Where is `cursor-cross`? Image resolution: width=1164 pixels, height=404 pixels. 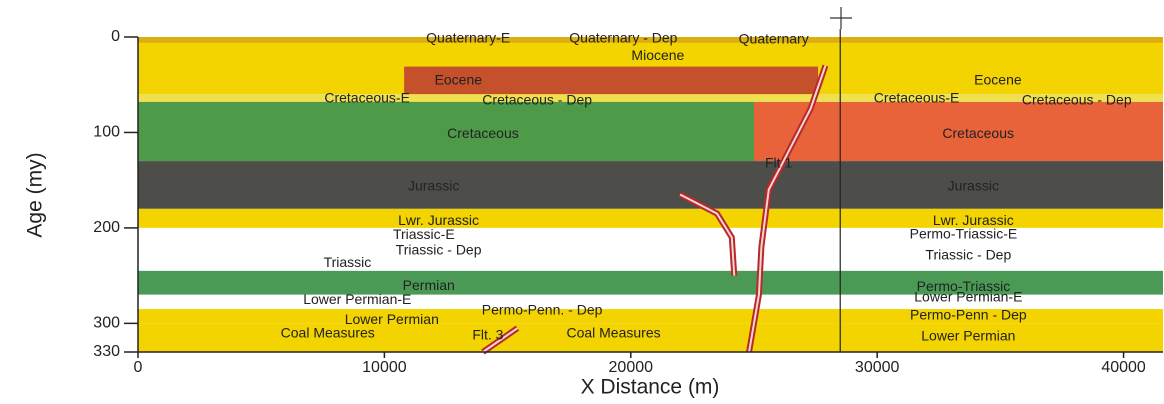
cursor-cross is located at coordinates (841, 18).